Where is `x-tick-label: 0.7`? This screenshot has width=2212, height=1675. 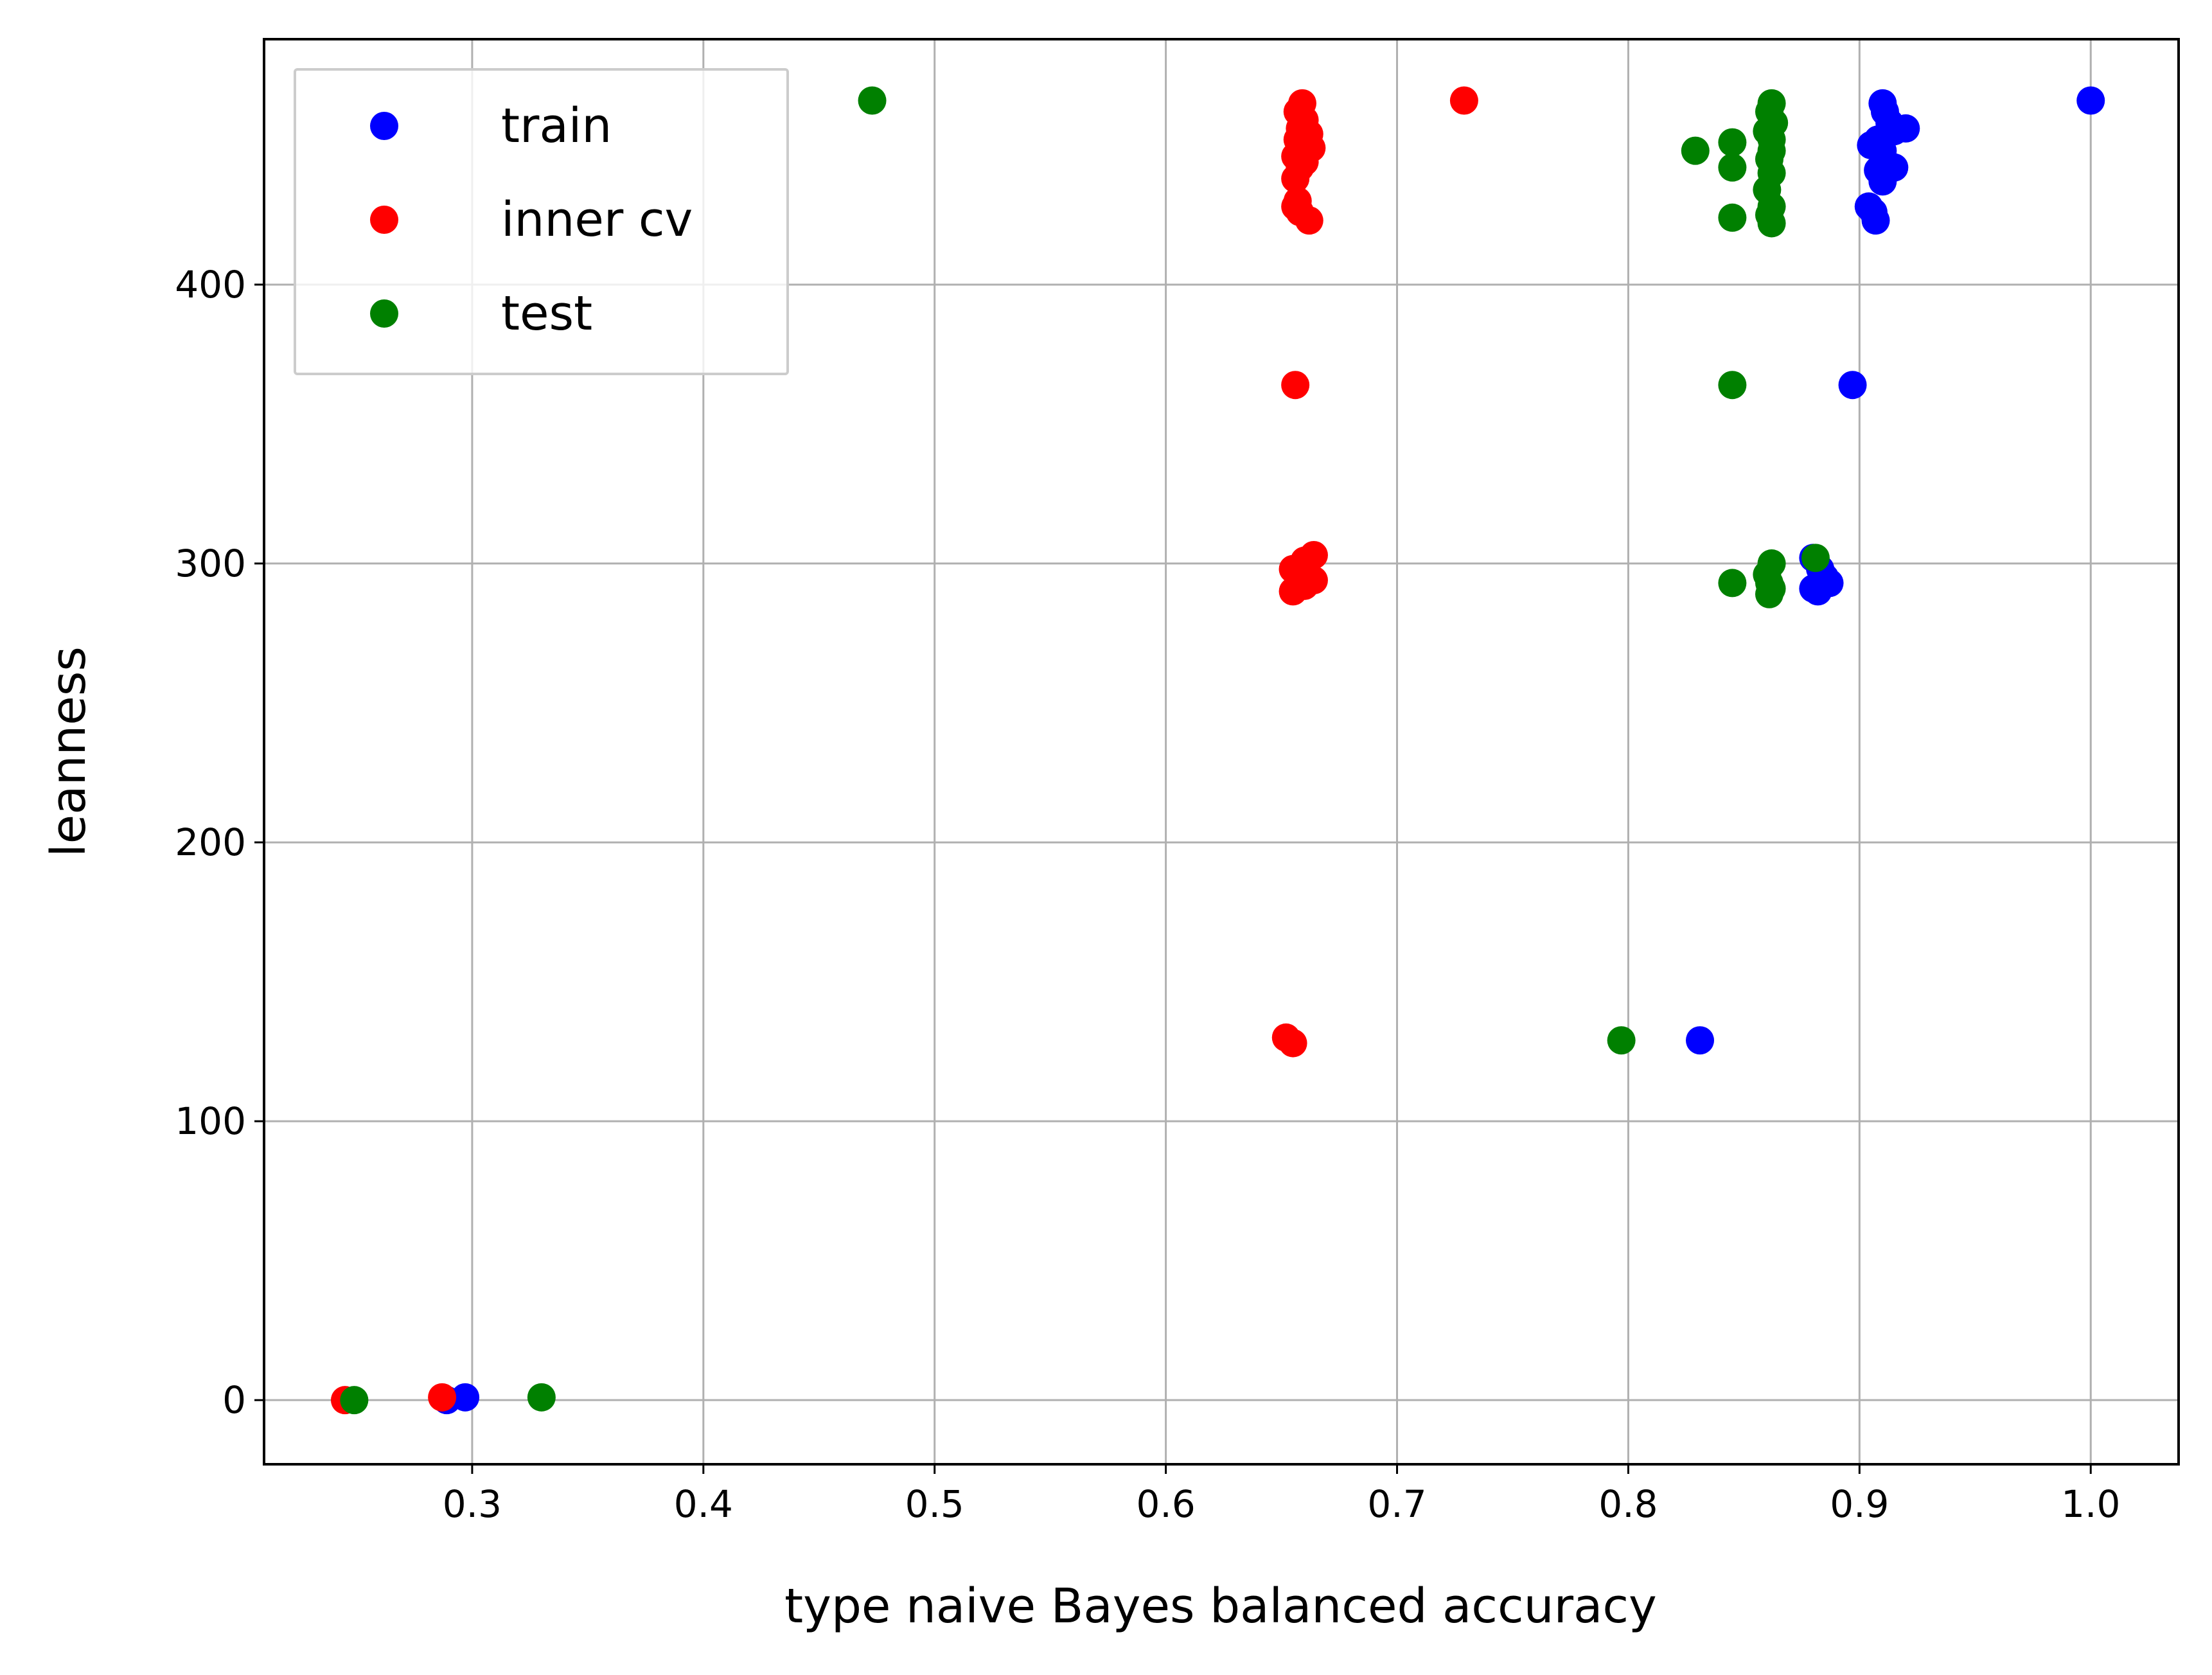
x-tick-label: 0.7 is located at coordinates (1396, 1504).